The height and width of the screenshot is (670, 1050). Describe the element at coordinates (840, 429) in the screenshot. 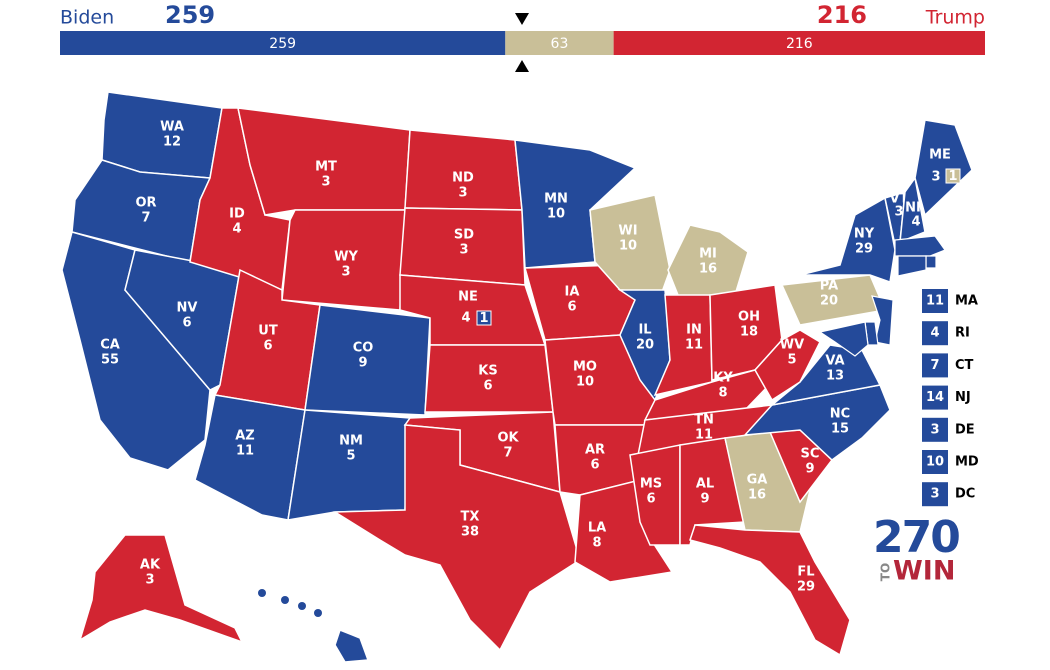

I see `state-votes: 15` at that location.